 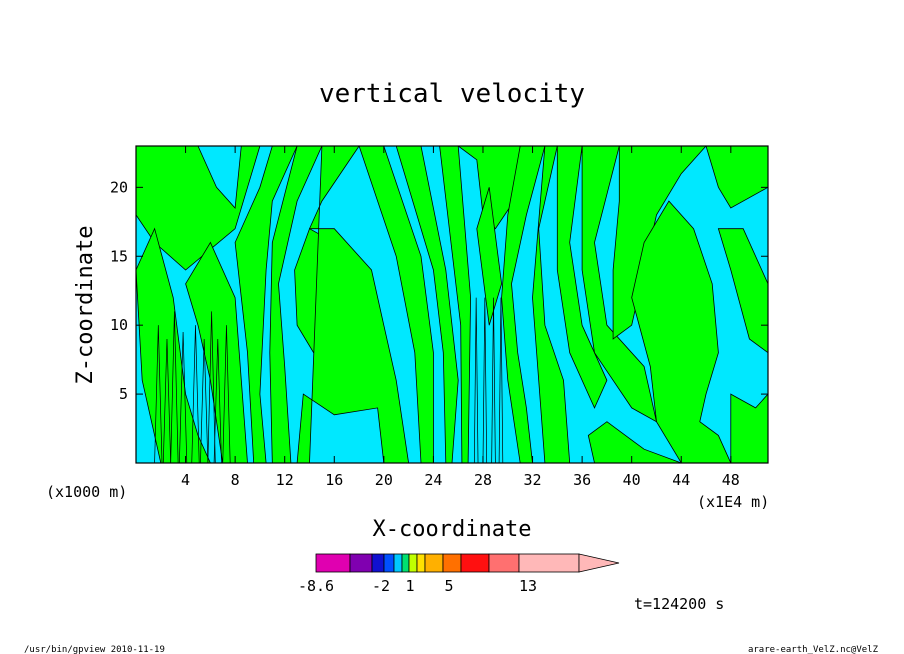 I want to click on x-axis-label: X-coordinate, so click(x=452, y=529).